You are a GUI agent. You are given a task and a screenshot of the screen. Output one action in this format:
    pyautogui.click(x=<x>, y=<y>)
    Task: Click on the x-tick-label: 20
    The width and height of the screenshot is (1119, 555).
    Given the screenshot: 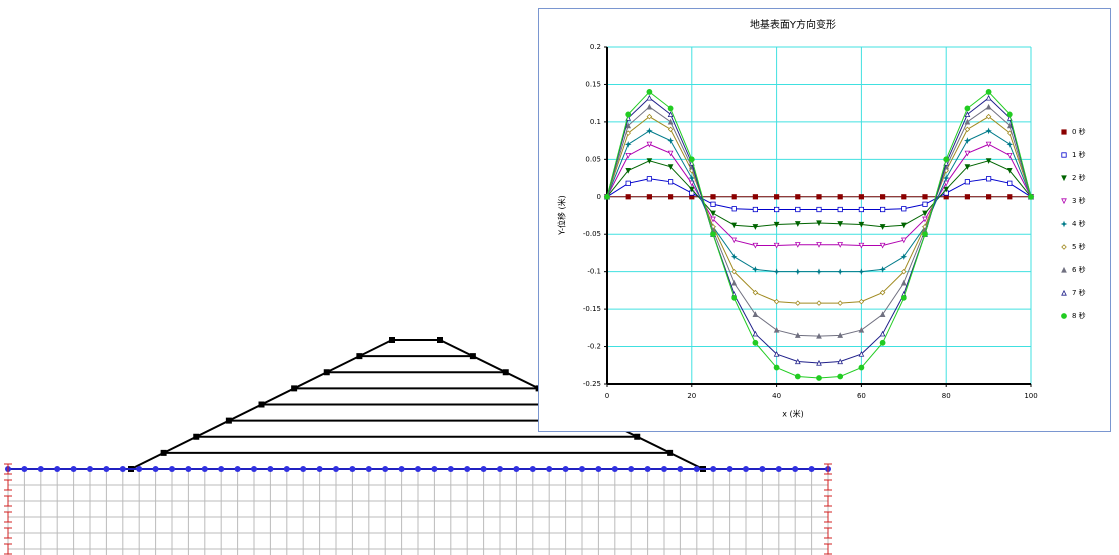 What is the action you would take?
    pyautogui.click(x=691, y=396)
    